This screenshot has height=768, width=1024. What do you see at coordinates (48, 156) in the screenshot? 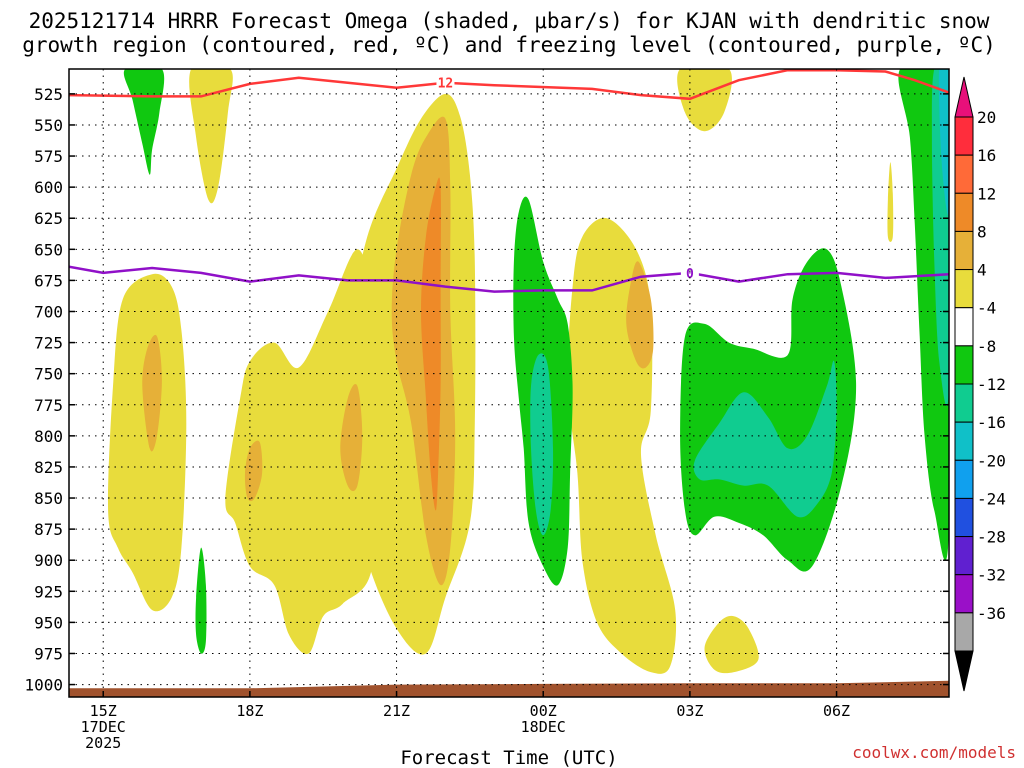
I see `y-tick-label-575: 575` at bounding box center [48, 156].